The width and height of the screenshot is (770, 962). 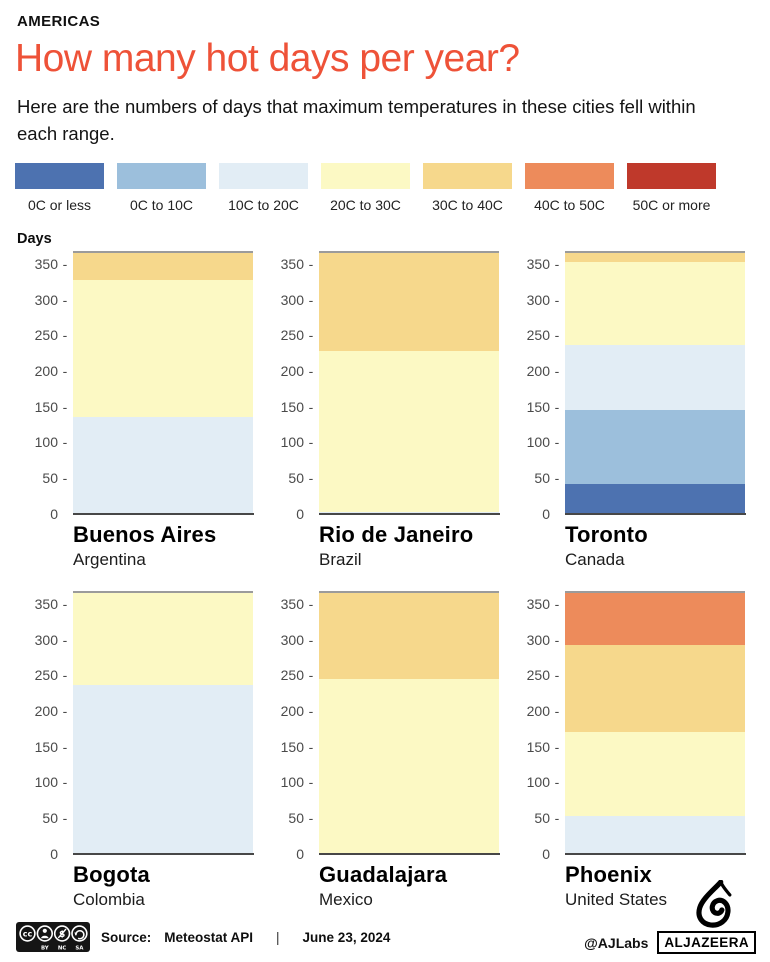 What do you see at coordinates (346, 899) in the screenshot?
I see `country-label: Mexico` at bounding box center [346, 899].